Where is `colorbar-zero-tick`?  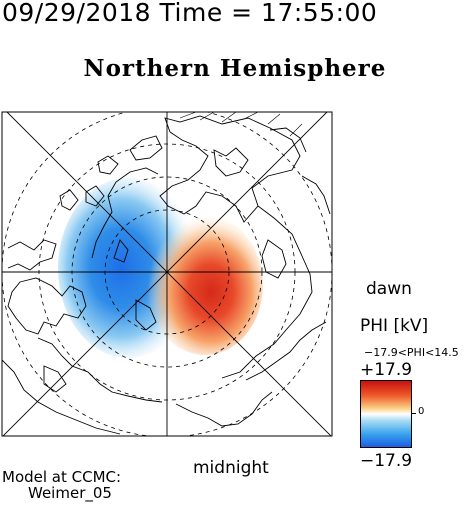 colorbar-zero-tick is located at coordinates (413, 413).